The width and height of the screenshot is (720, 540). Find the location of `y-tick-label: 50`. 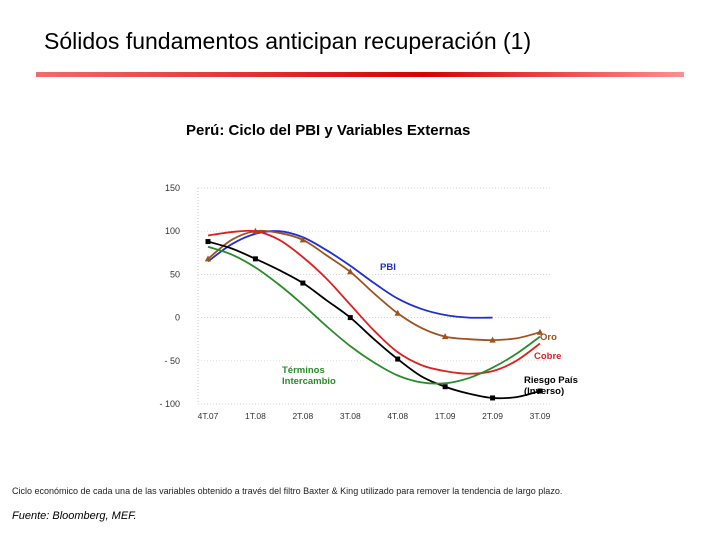

y-tick-label: 50 is located at coordinates (175, 274).